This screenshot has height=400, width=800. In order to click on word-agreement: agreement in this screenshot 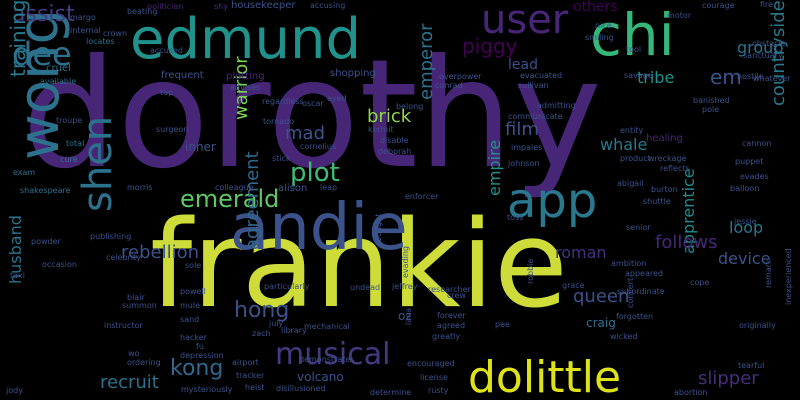, I will do `click(252, 200)`.